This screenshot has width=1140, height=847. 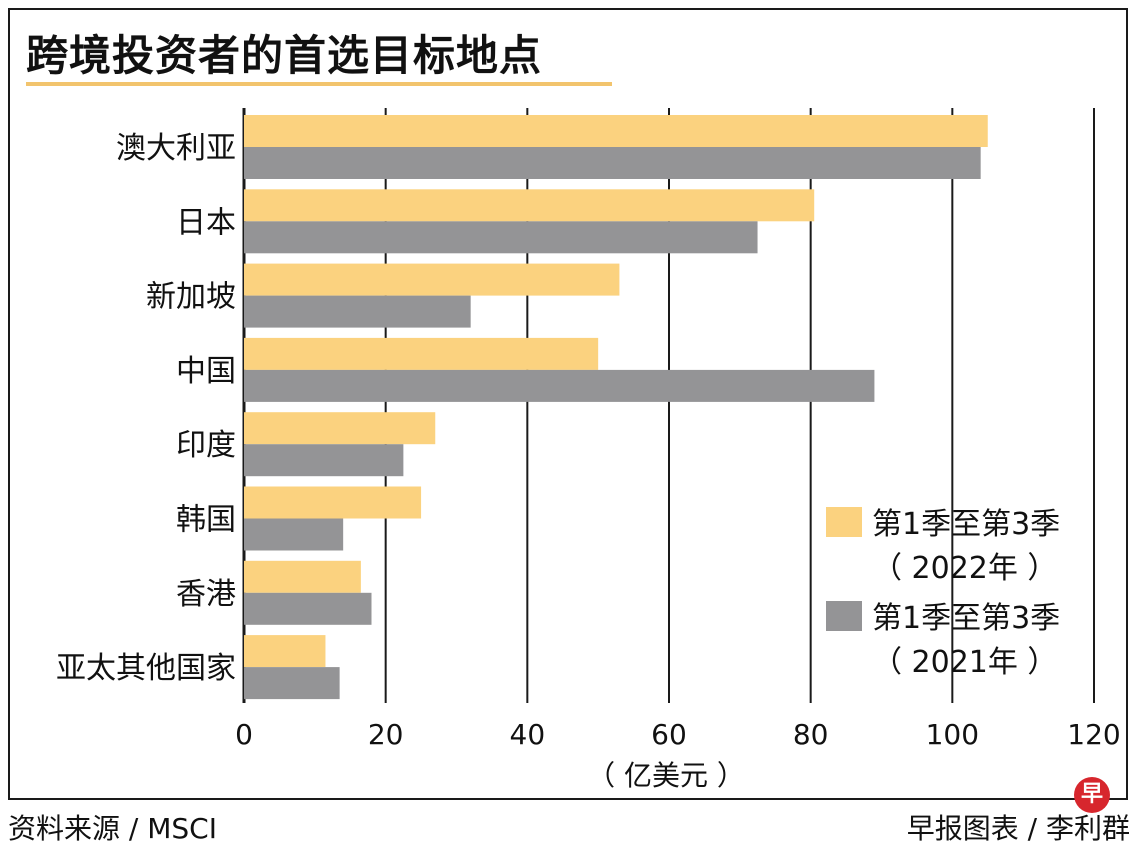 What do you see at coordinates (952, 734) in the screenshot?
I see `x-tick-label: 100` at bounding box center [952, 734].